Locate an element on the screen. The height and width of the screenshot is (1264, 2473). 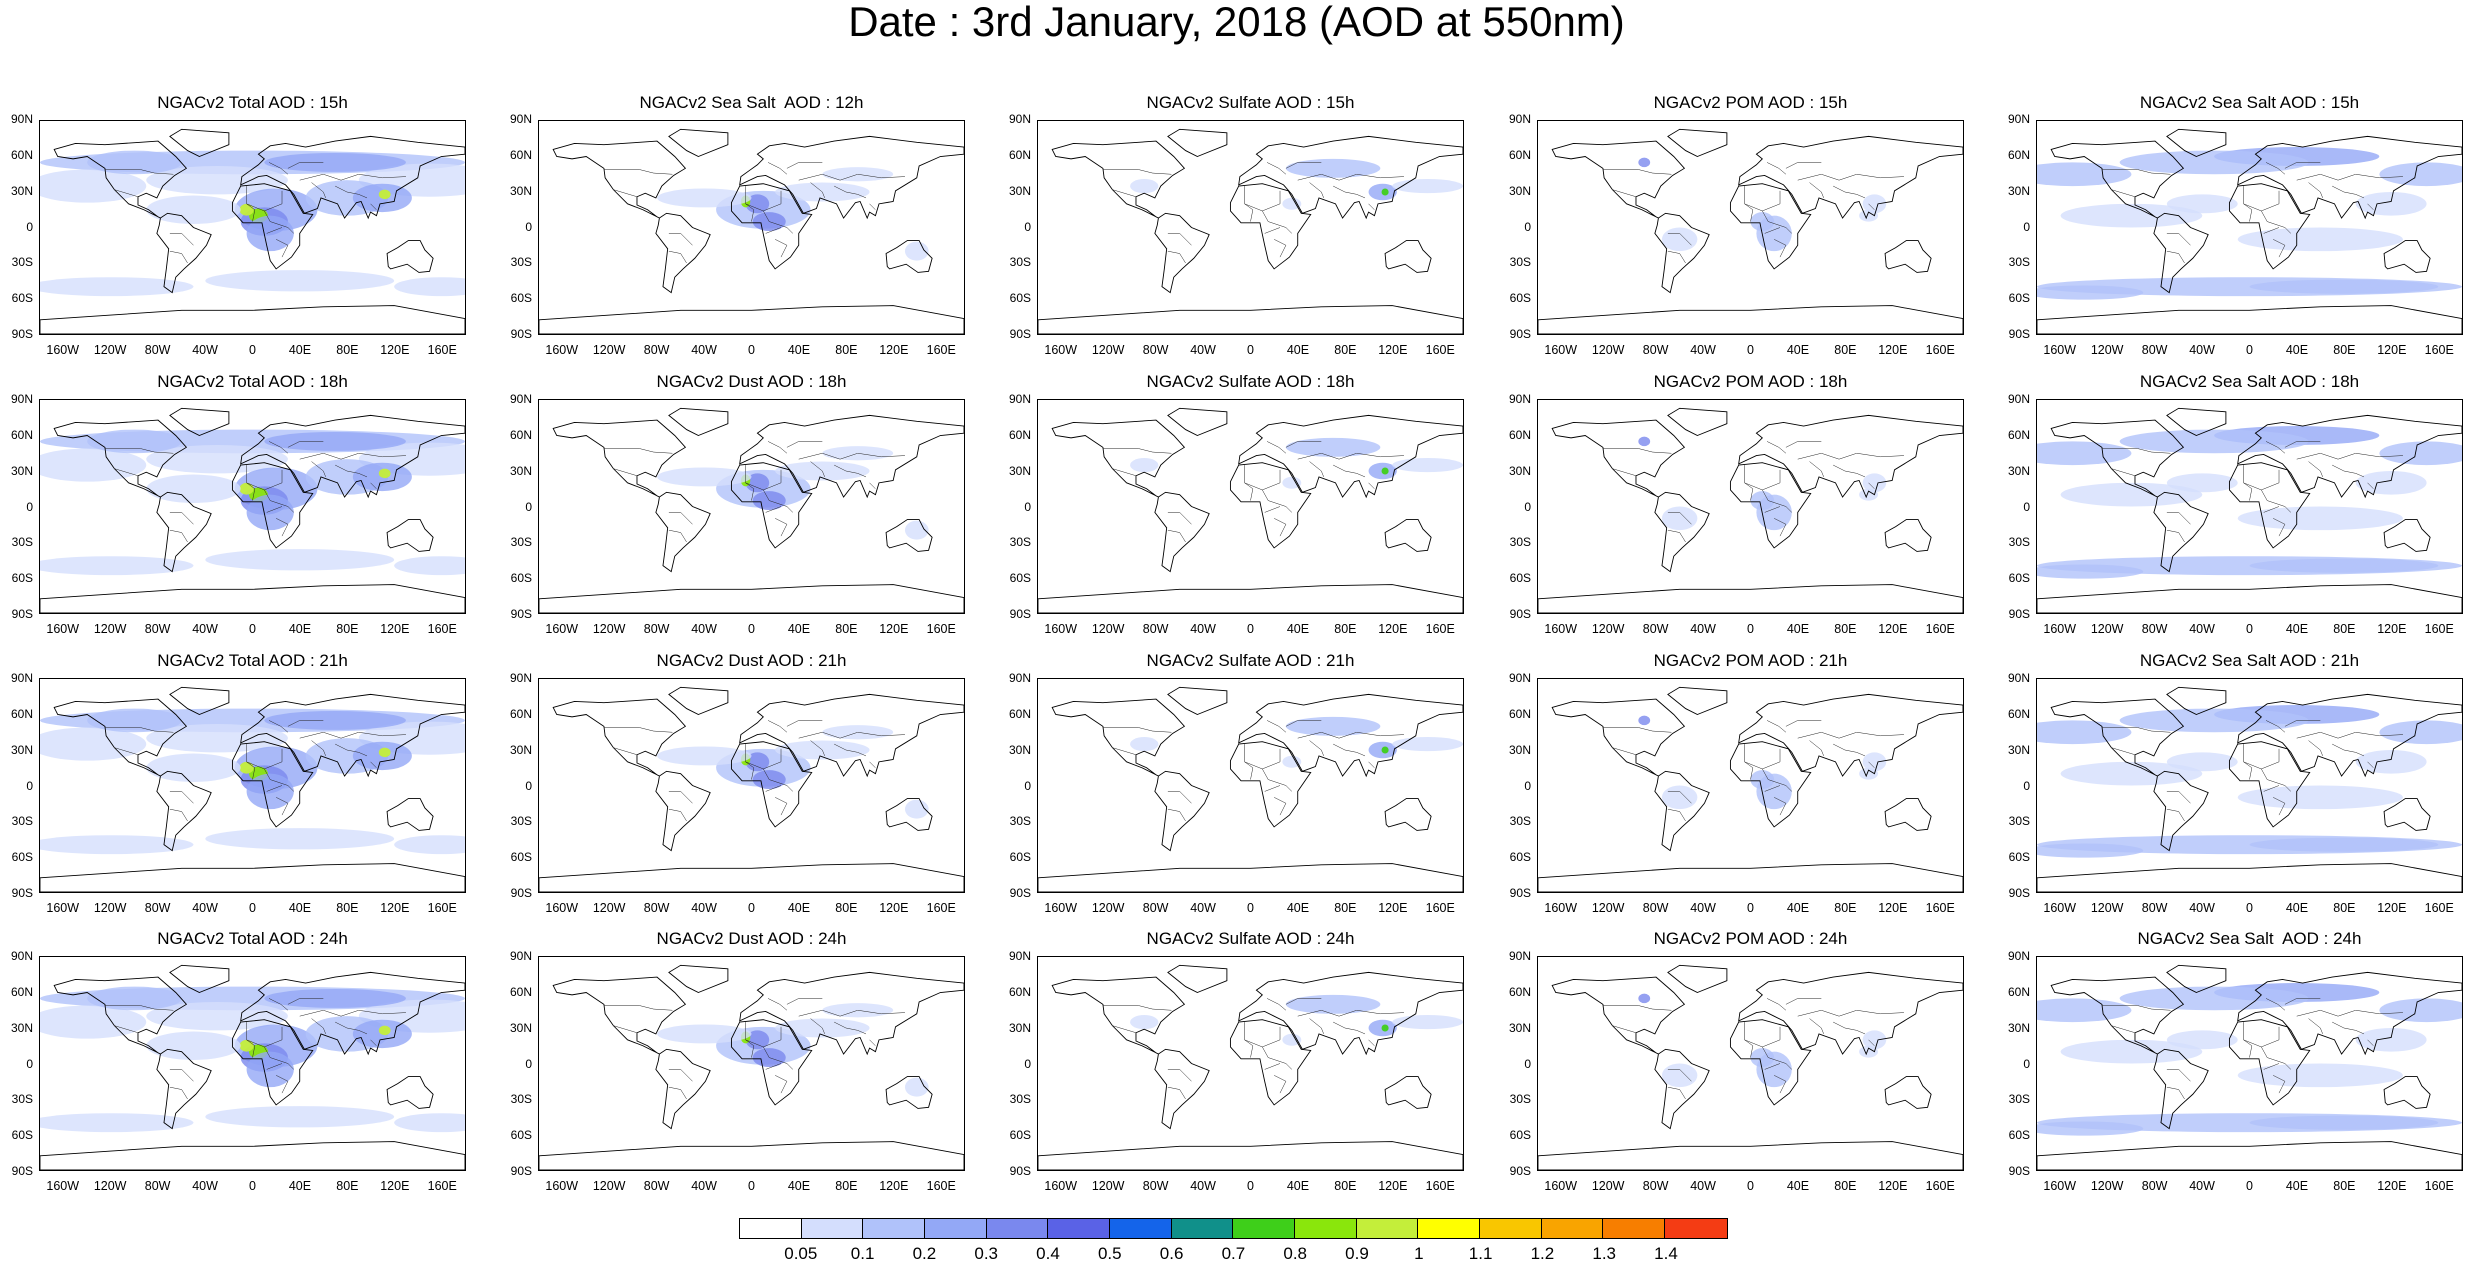
colorbar is located at coordinates (1233, 1228).